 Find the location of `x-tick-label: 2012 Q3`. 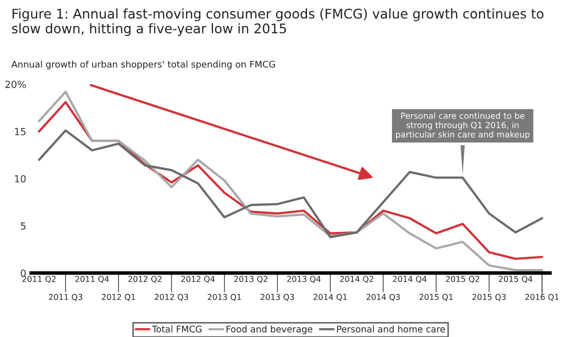

x-tick-label: 2012 Q3 is located at coordinates (171, 297).